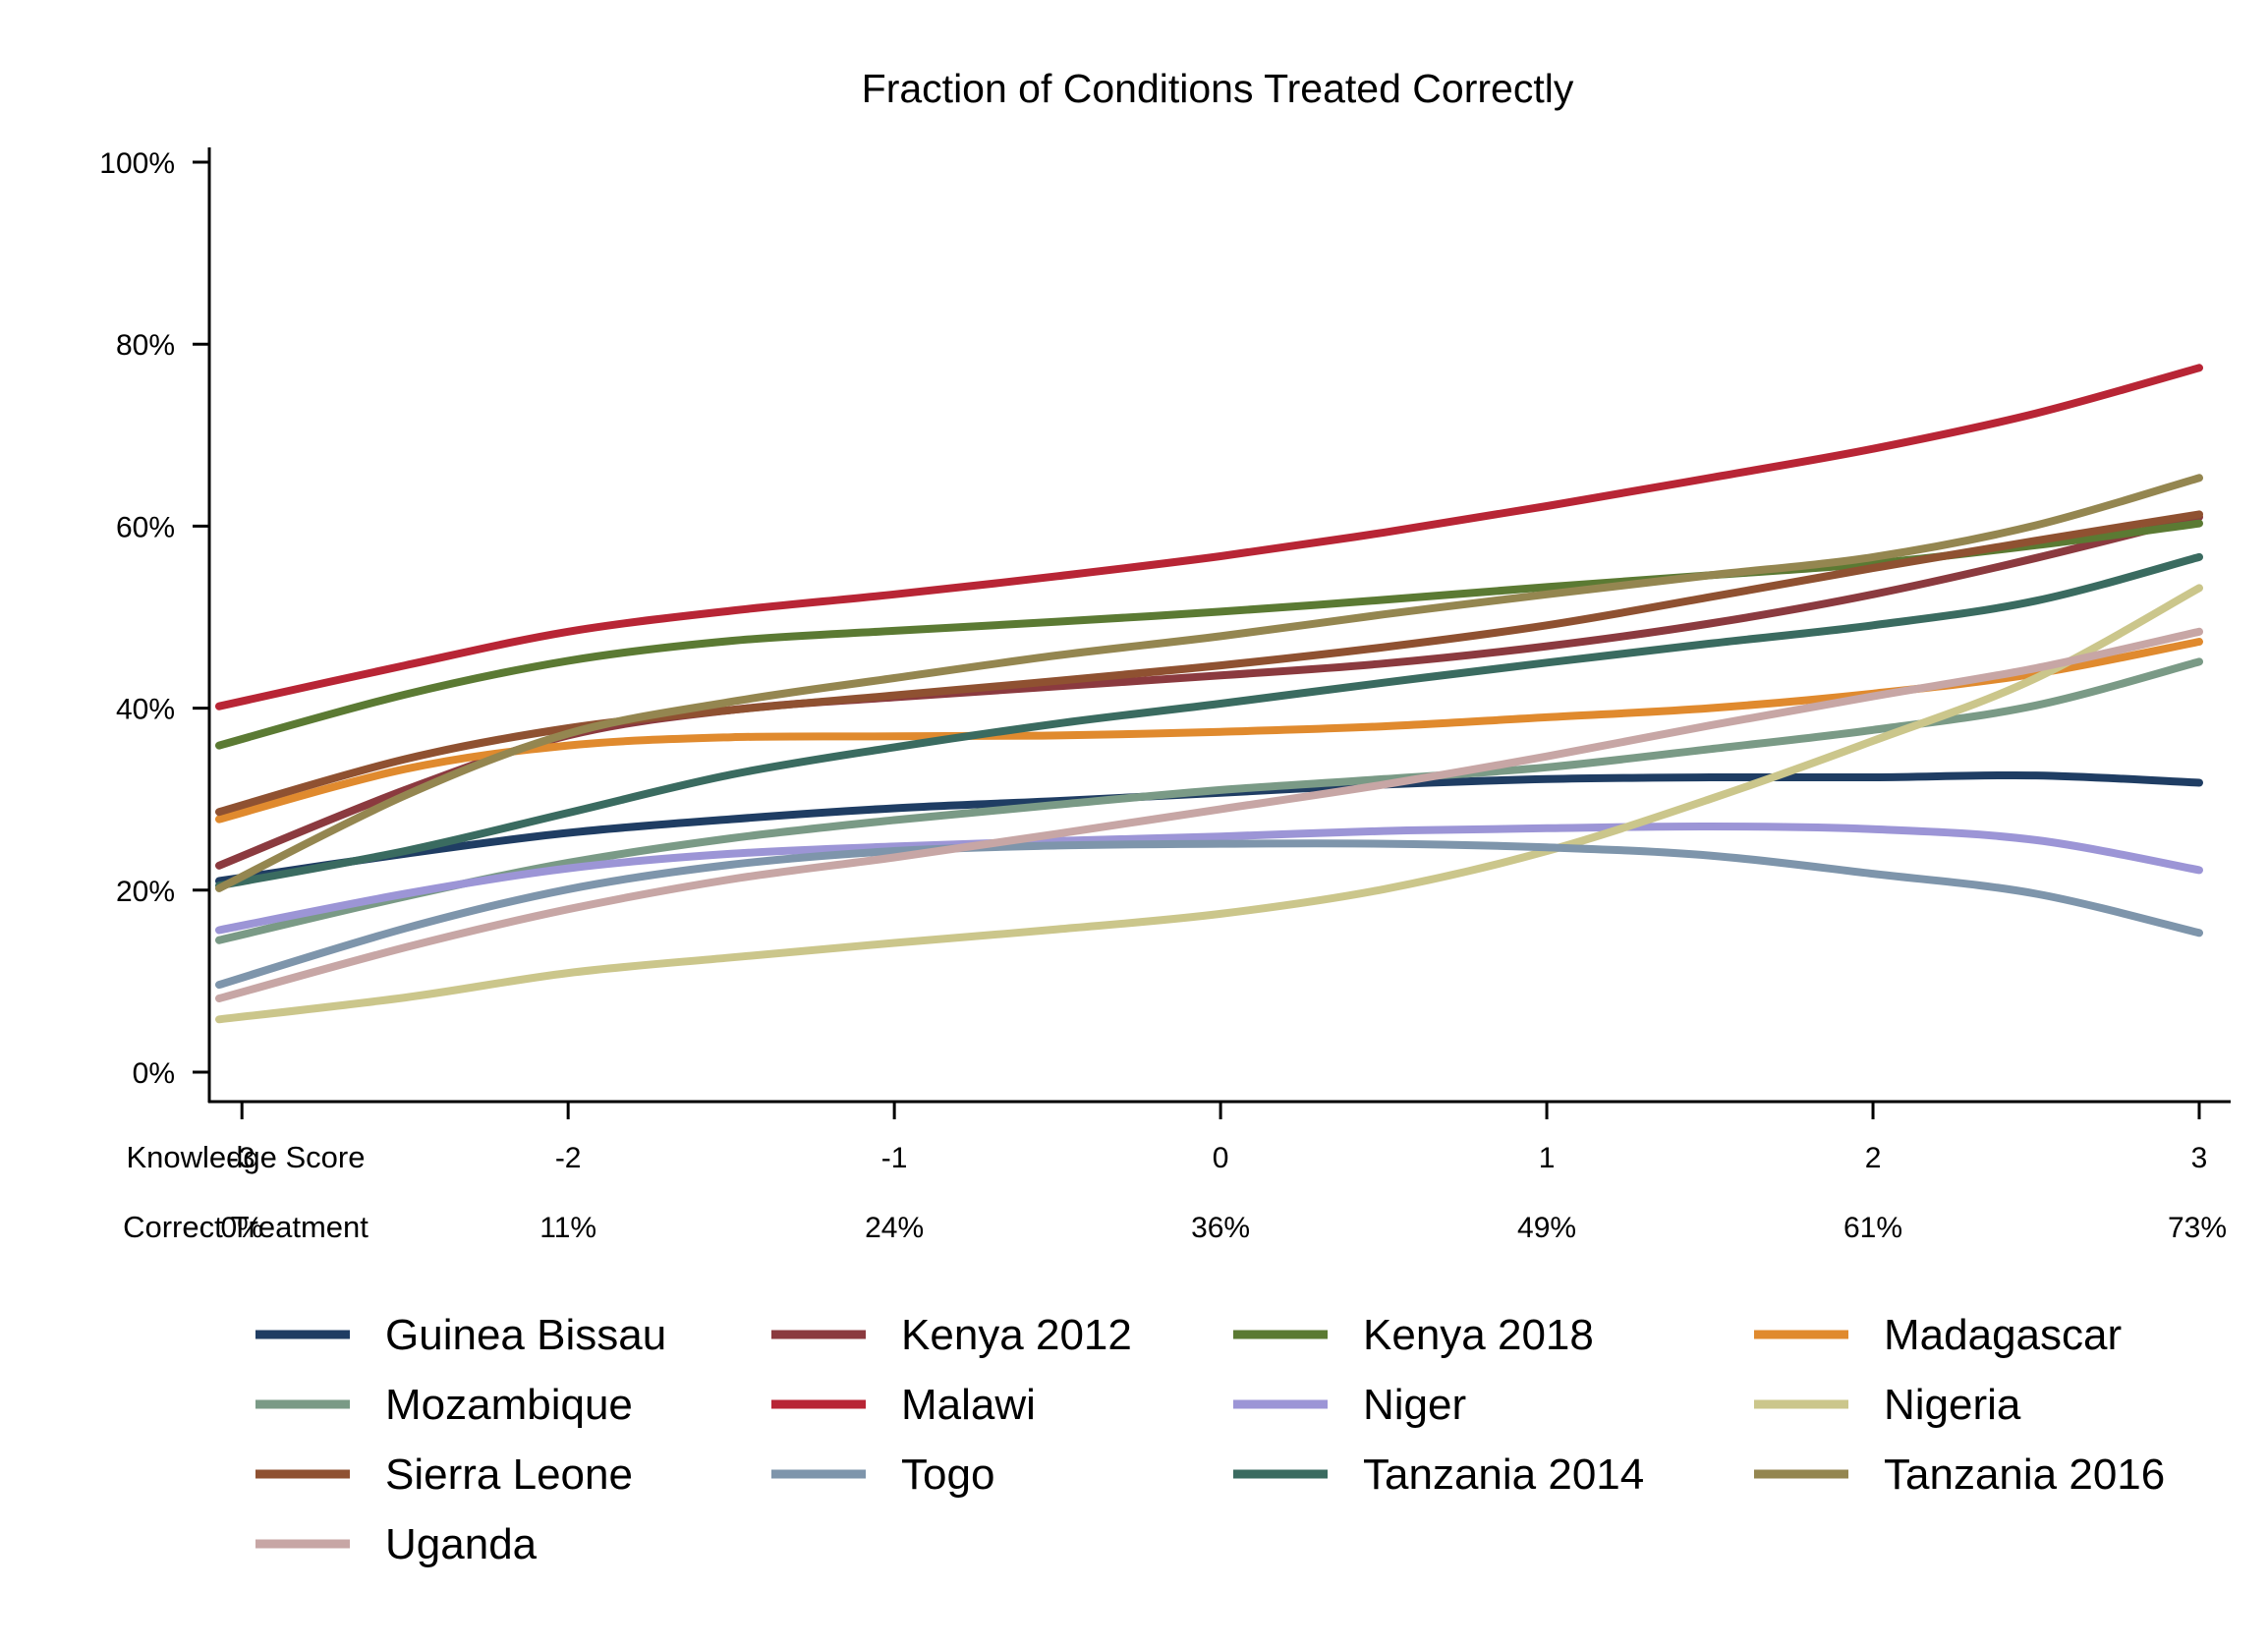 This screenshot has width=2268, height=1649. I want to click on x-tick-label: -1, so click(895, 1158).